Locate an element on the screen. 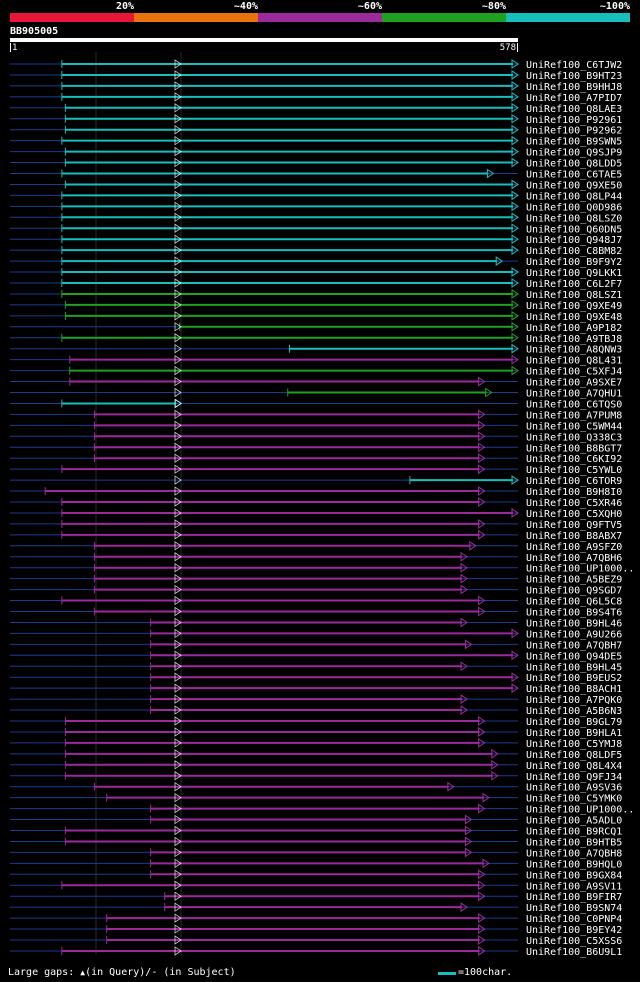 The height and width of the screenshot is (982, 640). hit-label: UniRef100_B8BGT7 is located at coordinates (574, 448).